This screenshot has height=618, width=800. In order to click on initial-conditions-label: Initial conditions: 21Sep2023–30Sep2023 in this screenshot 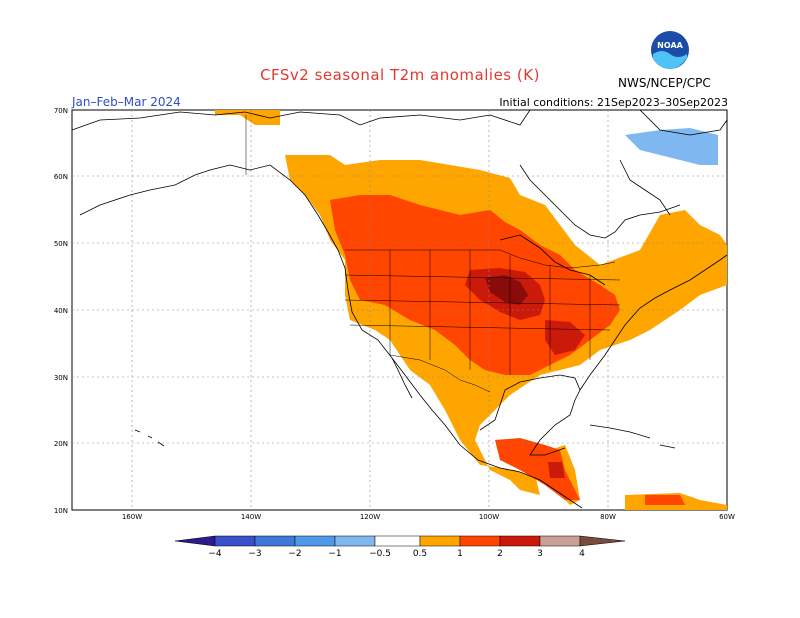, I will do `click(613, 102)`.